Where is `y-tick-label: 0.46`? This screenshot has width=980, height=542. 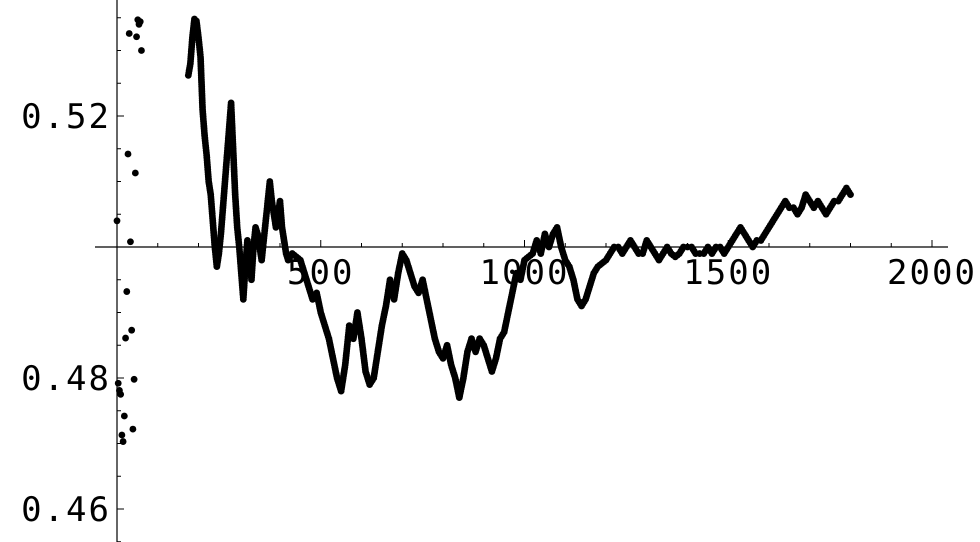 y-tick-label: 0.46 is located at coordinates (66, 510).